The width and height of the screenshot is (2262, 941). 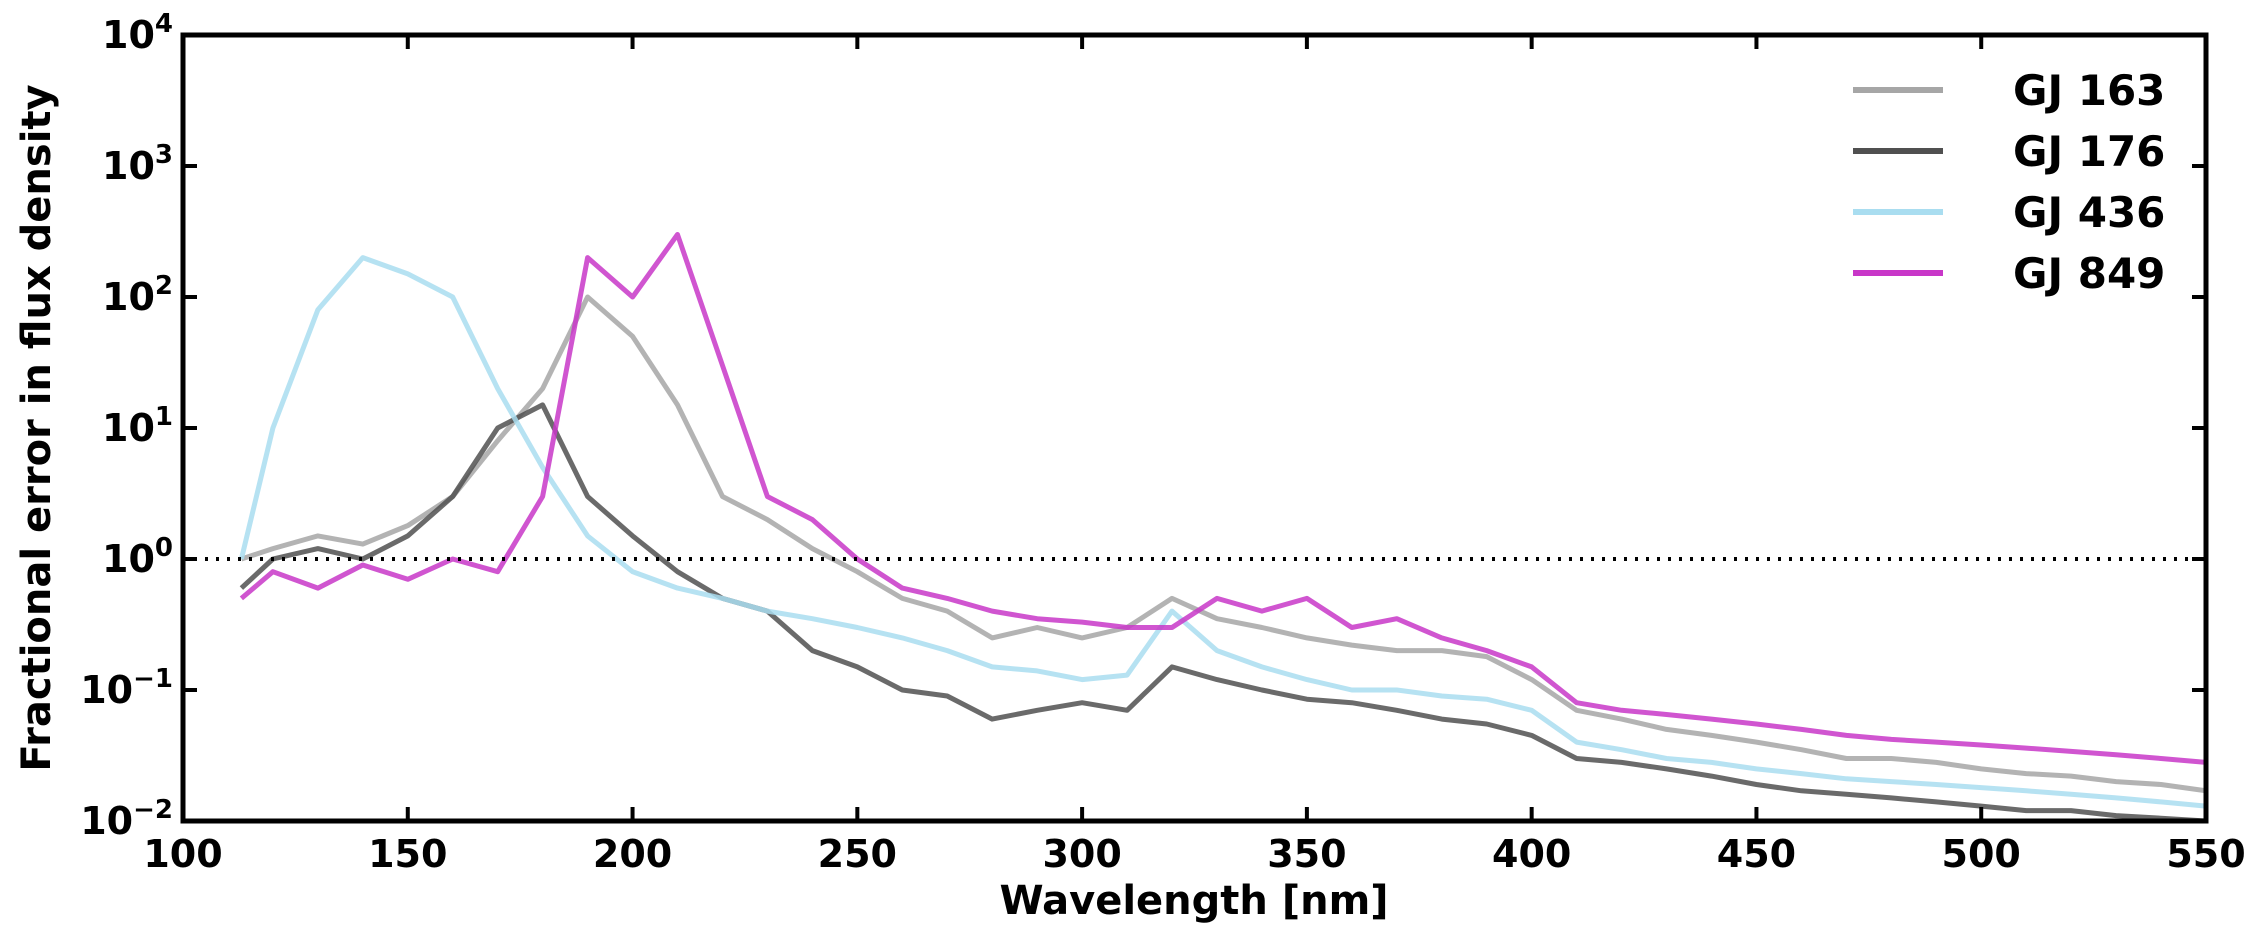 I want to click on y-tick-label: 10¹, so click(x=137, y=426).